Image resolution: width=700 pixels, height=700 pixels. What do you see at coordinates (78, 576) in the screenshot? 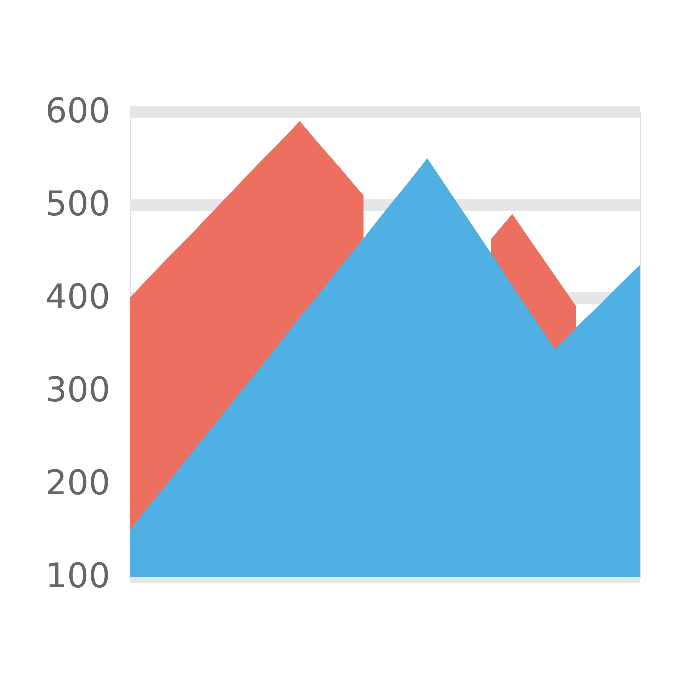
I see `y-tick-label: 100` at bounding box center [78, 576].